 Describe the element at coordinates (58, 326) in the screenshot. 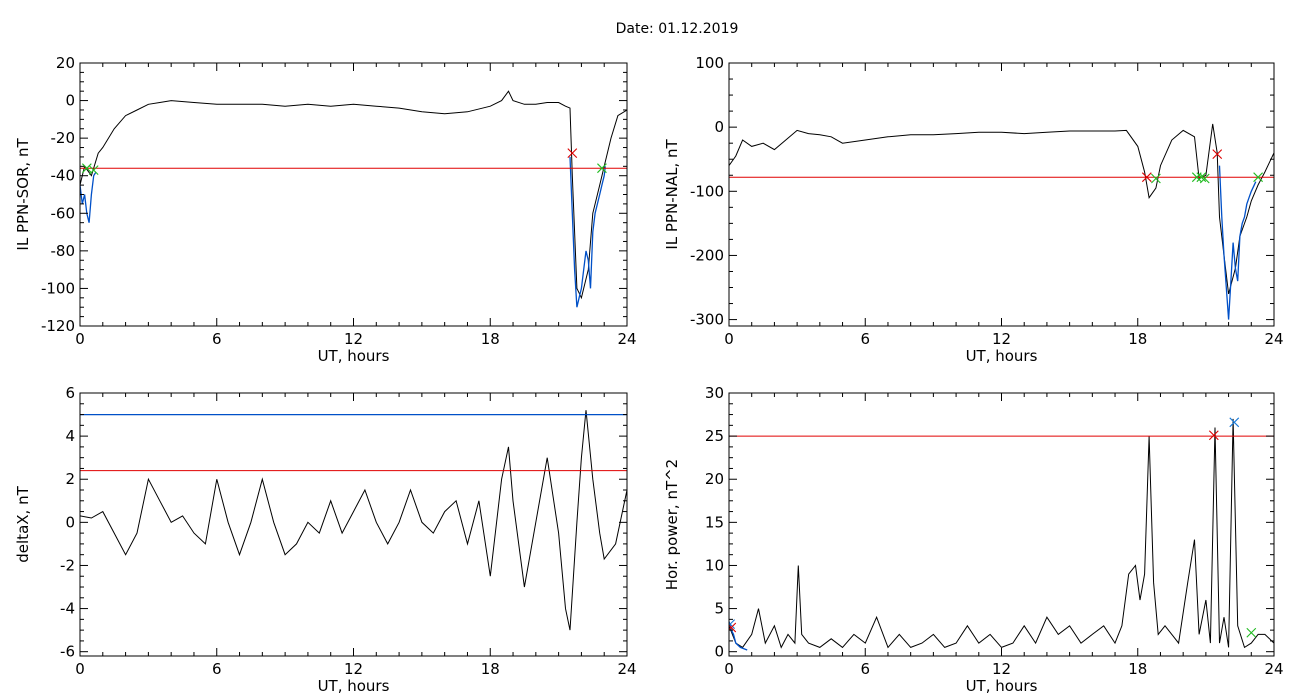

I see `y-tick-label: -120` at that location.